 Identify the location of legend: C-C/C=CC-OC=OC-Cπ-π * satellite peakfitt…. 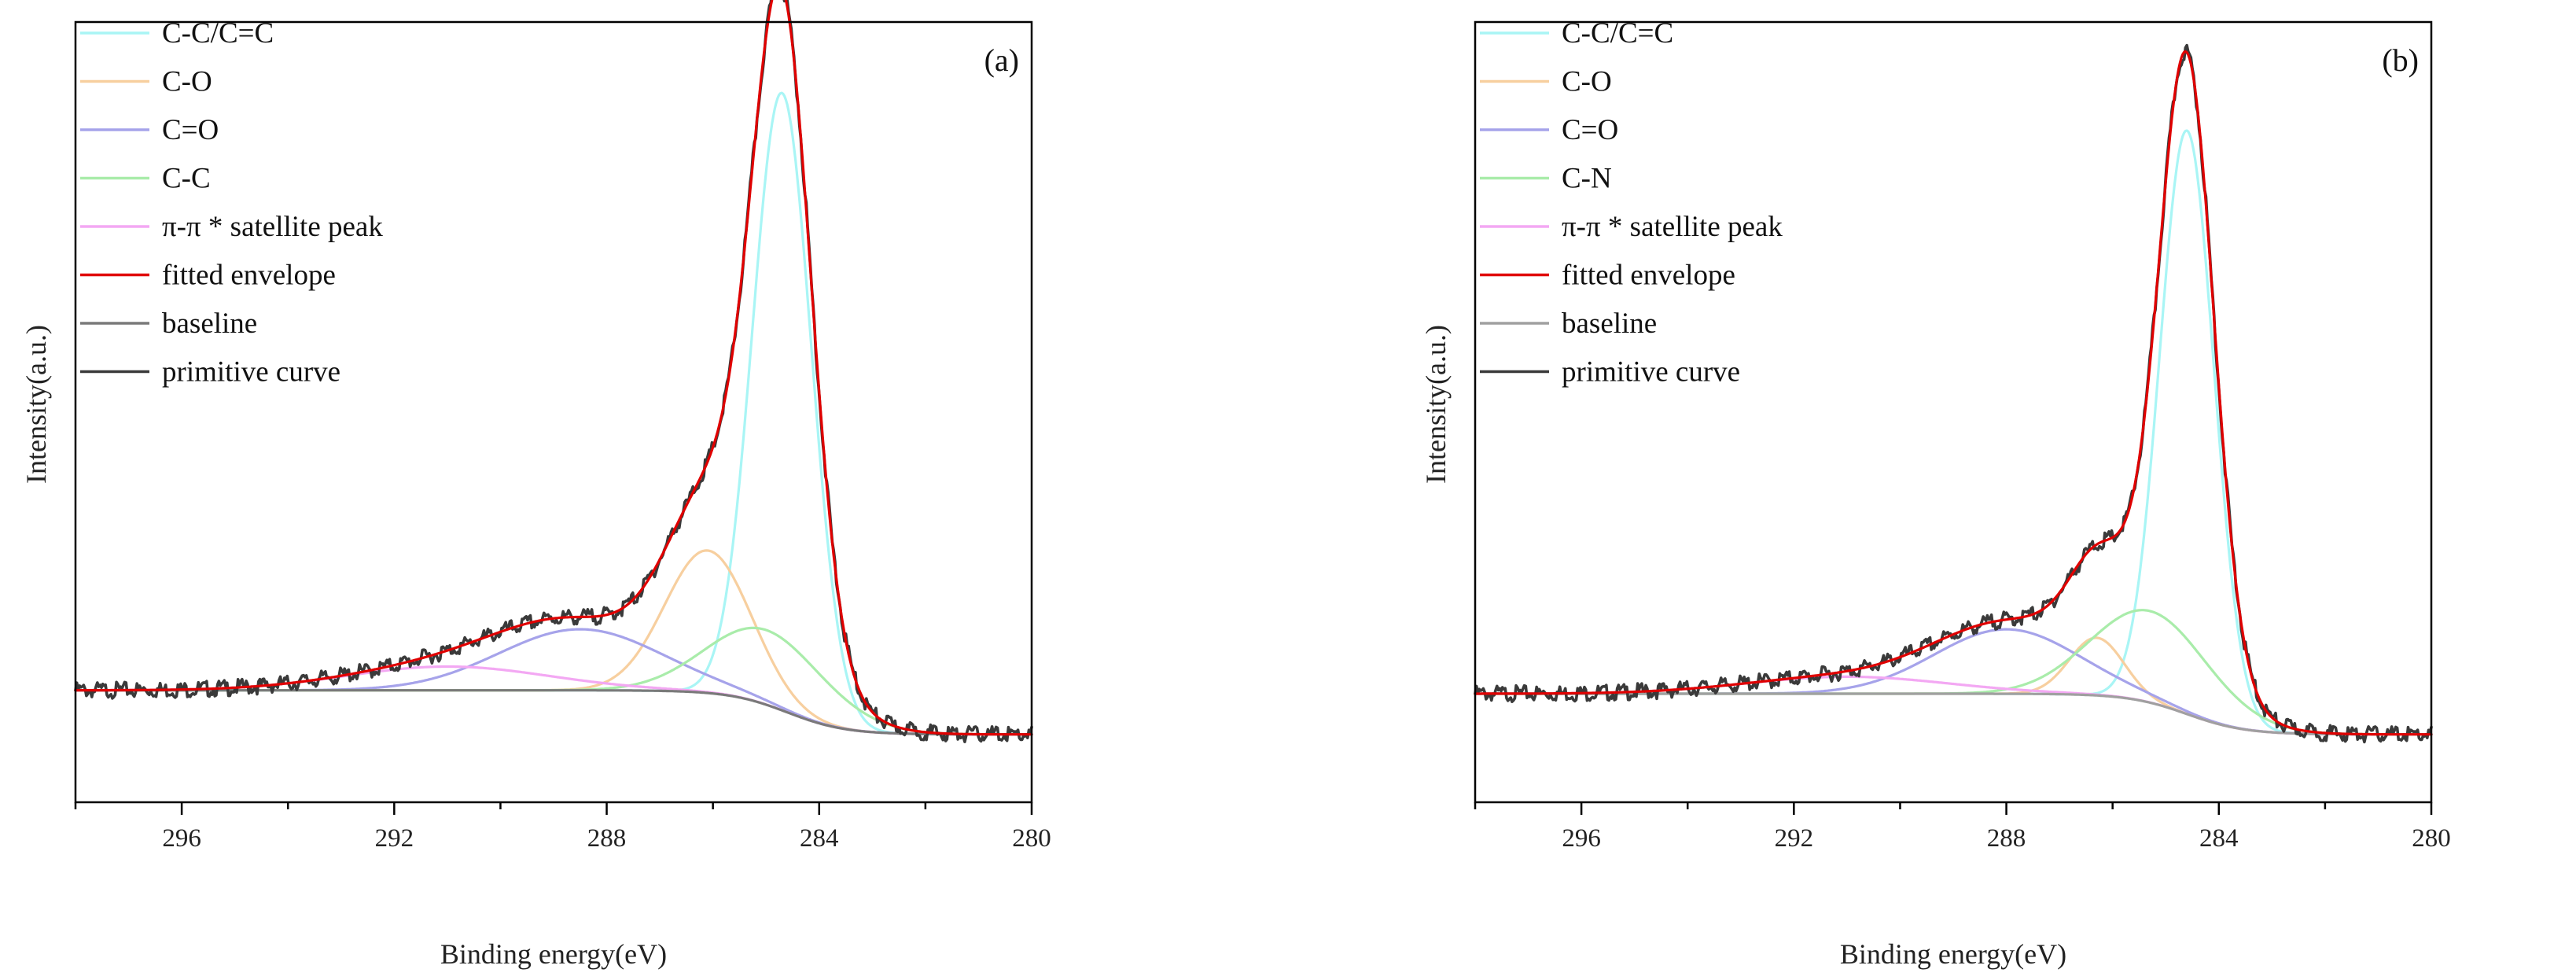
(231, 203).